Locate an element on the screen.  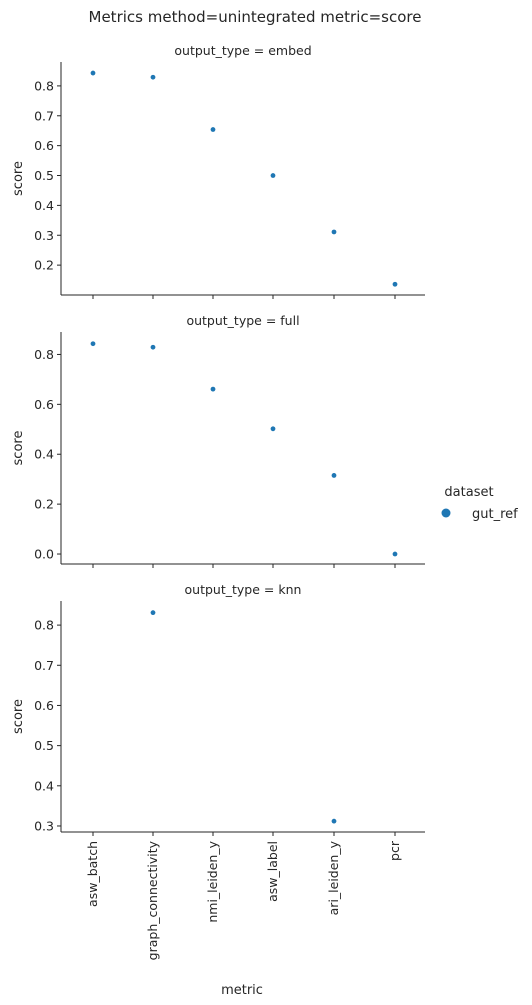
legend-title: dataset is located at coordinates (468, 492).